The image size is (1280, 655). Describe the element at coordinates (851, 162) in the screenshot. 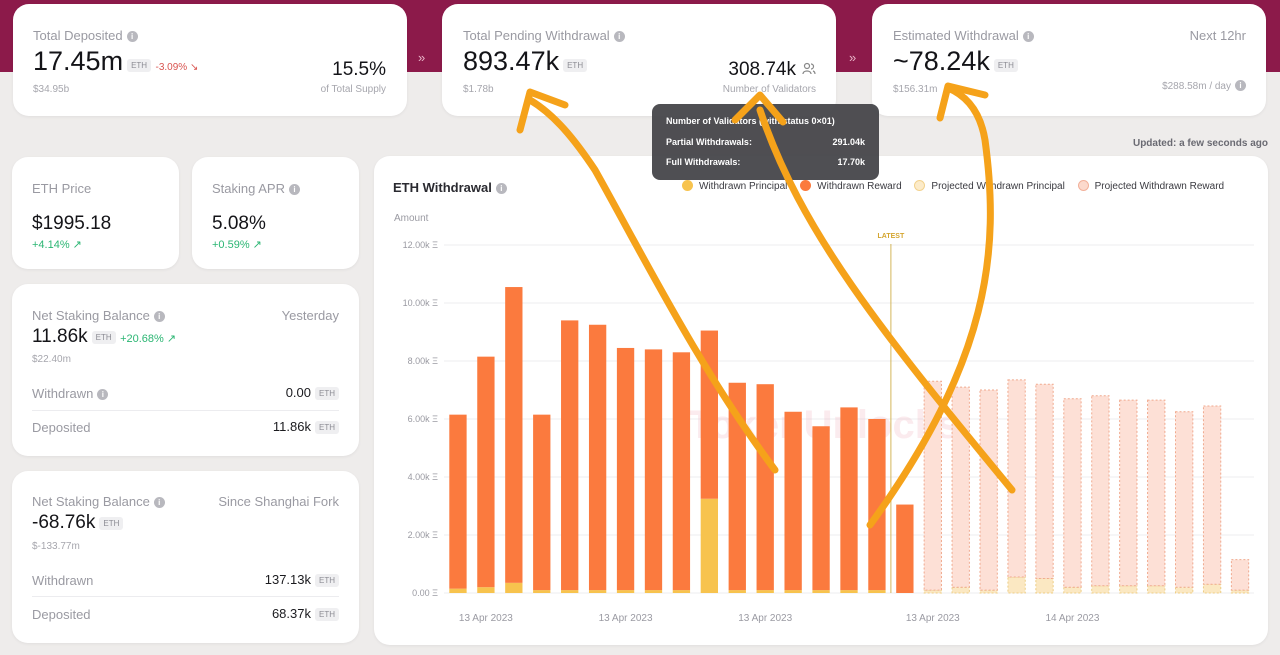

I see `tooltip-full-value: 17.70k` at that location.